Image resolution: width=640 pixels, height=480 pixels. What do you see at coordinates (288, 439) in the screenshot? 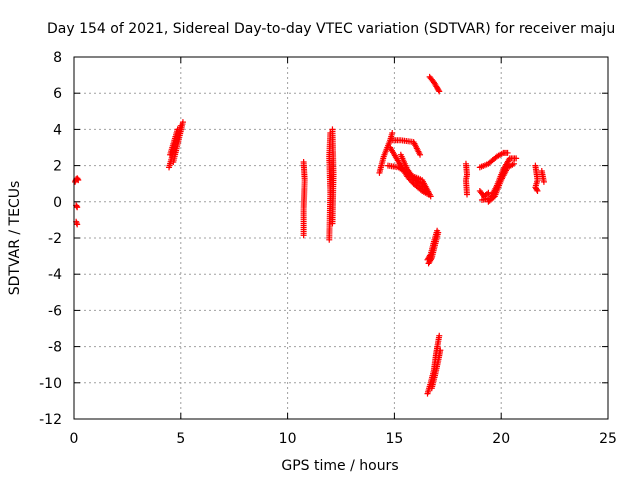
I see `x-tick-label: 10` at bounding box center [288, 439].